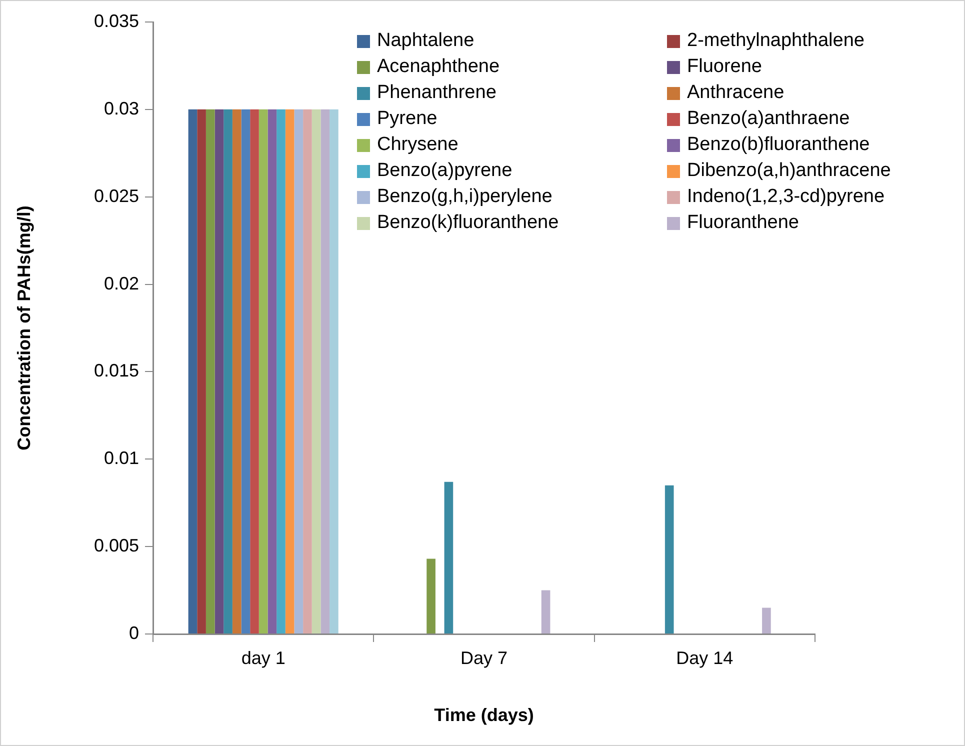  What do you see at coordinates (775, 41) in the screenshot?
I see `legend-label: 2-methylnaphthalene` at bounding box center [775, 41].